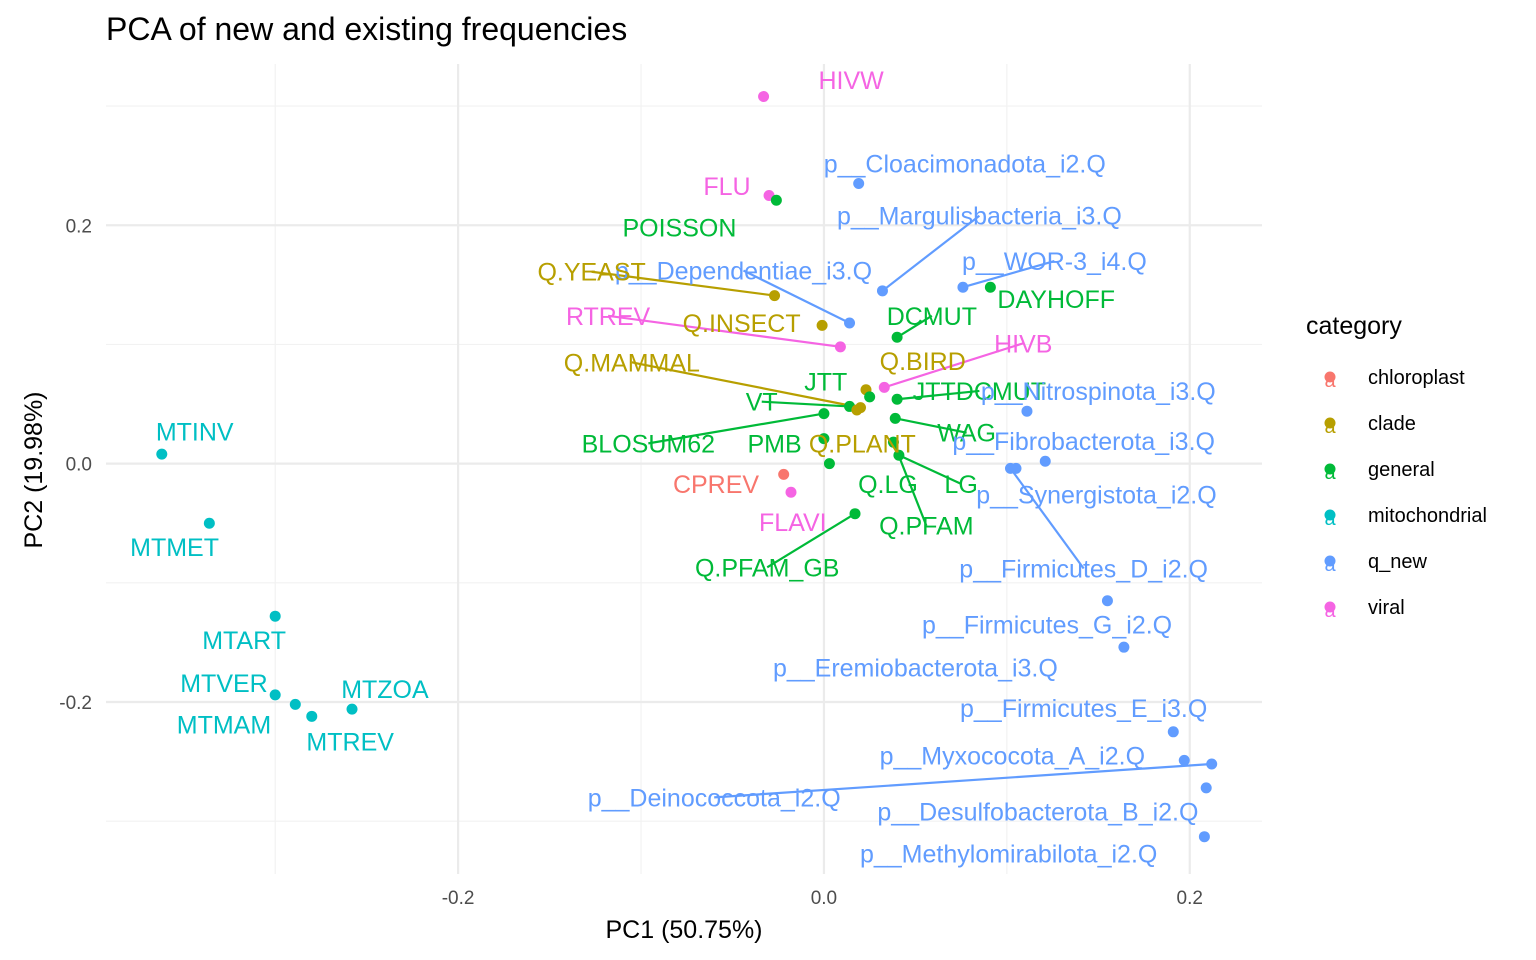  I want to click on point-label: p__Deinococcota_i2.Q, so click(714, 798).